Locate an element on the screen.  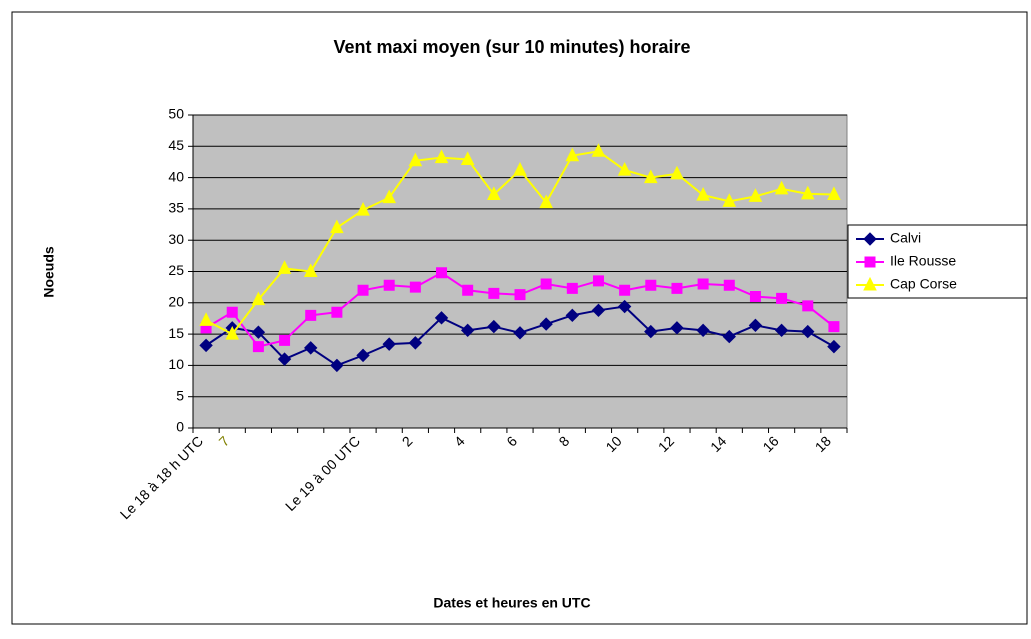
y-tick-label: 40 is located at coordinates (176, 176).